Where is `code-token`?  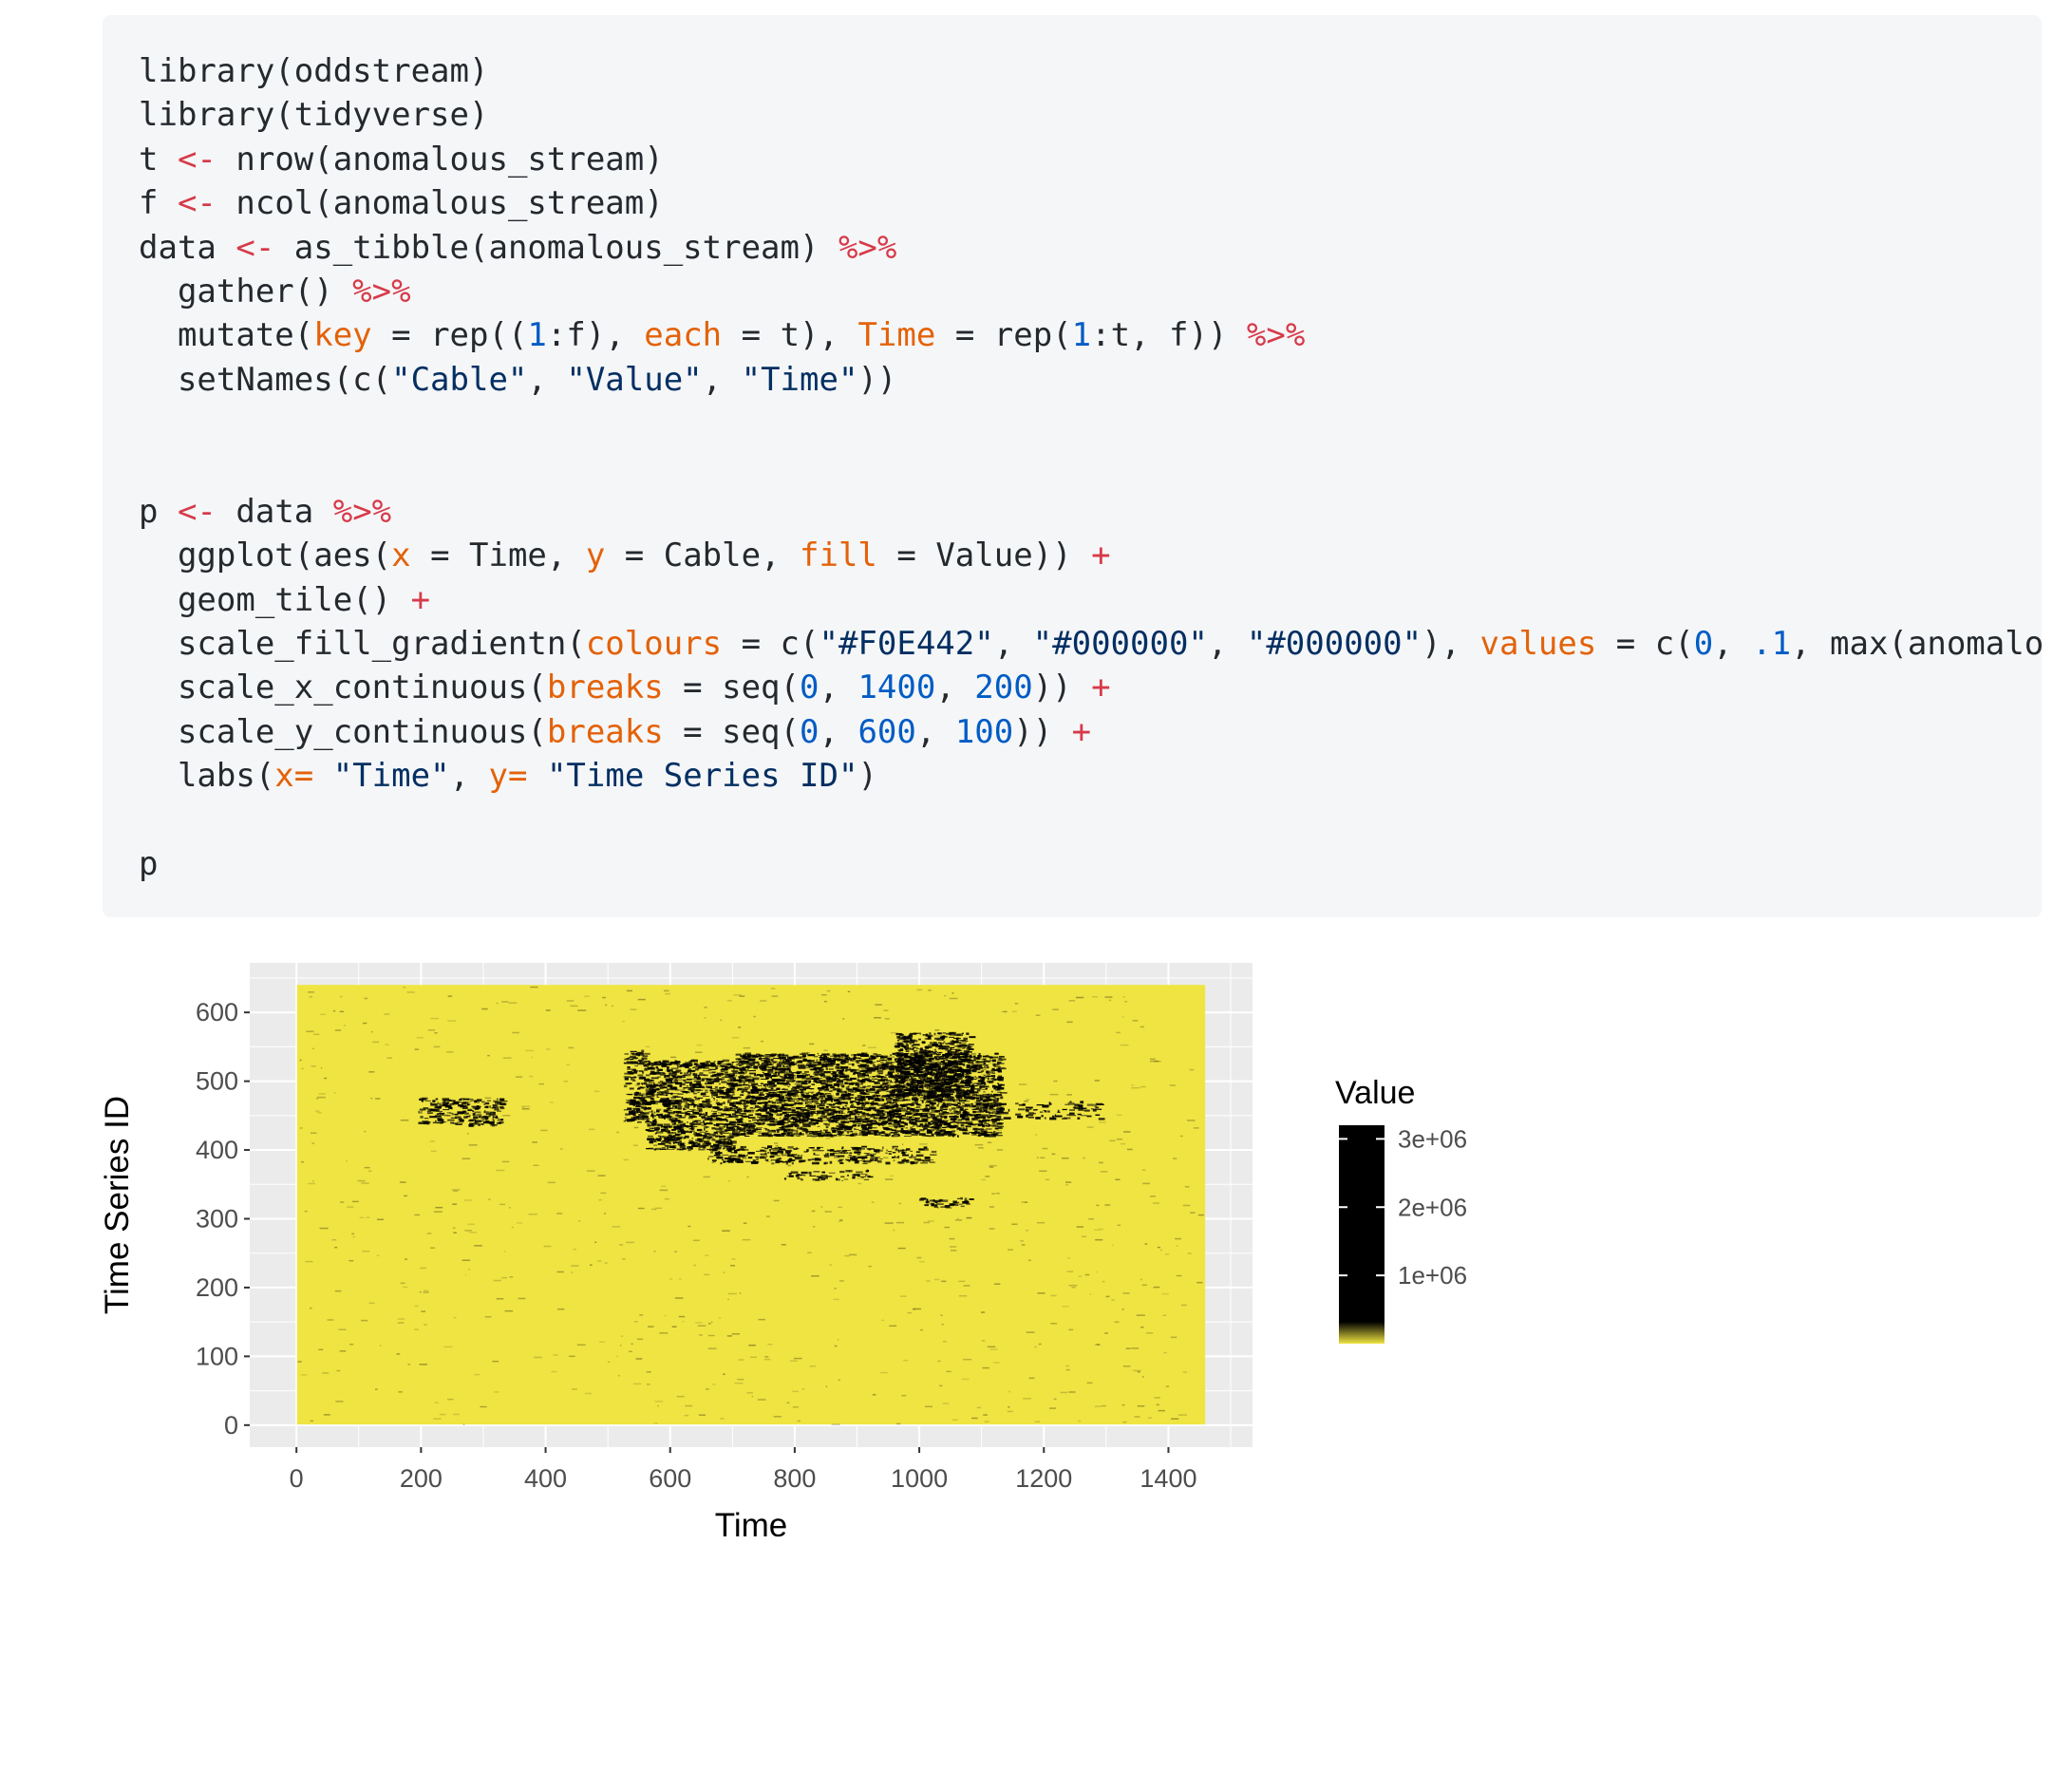 code-token is located at coordinates (536, 776).